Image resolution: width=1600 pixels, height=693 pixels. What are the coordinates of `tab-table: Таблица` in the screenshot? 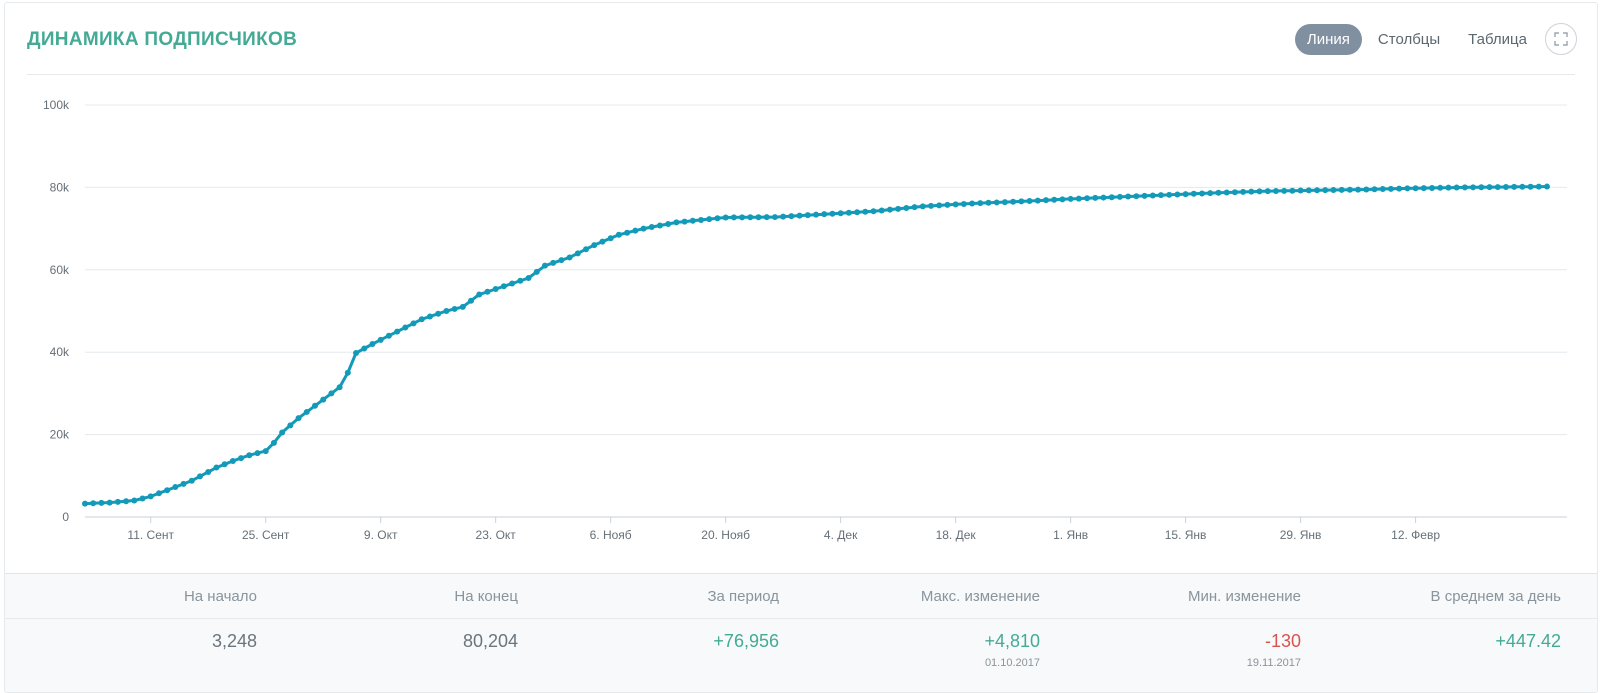 It's located at (1497, 39).